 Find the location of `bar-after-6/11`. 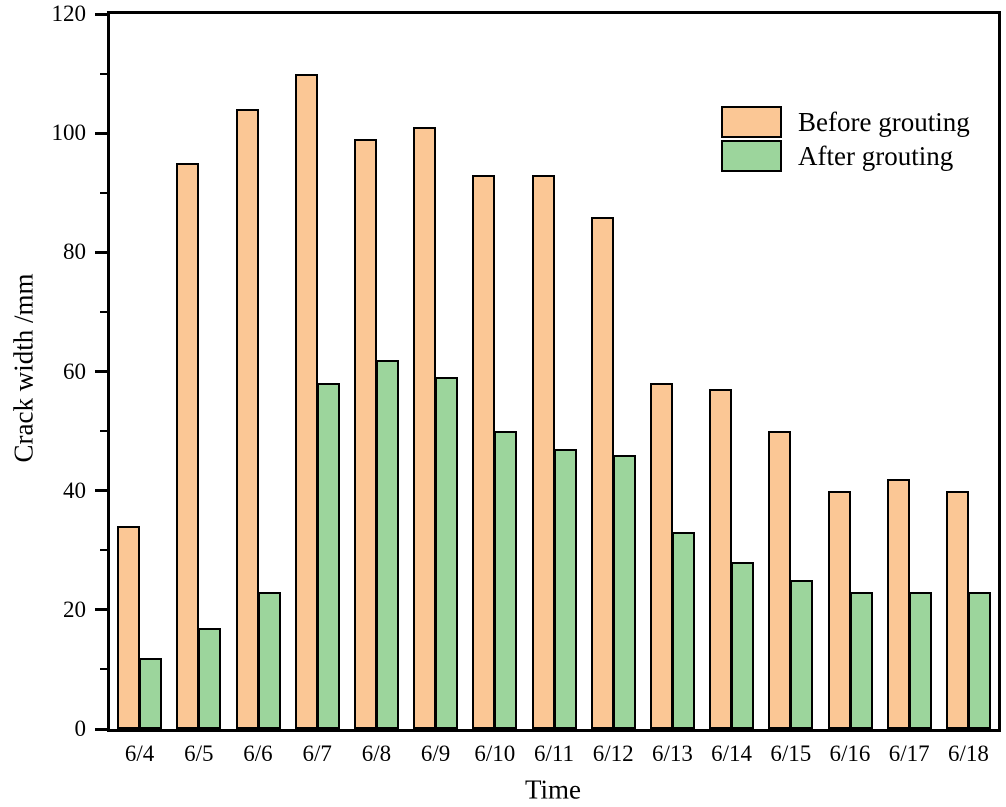

bar-after-6/11 is located at coordinates (565, 588).